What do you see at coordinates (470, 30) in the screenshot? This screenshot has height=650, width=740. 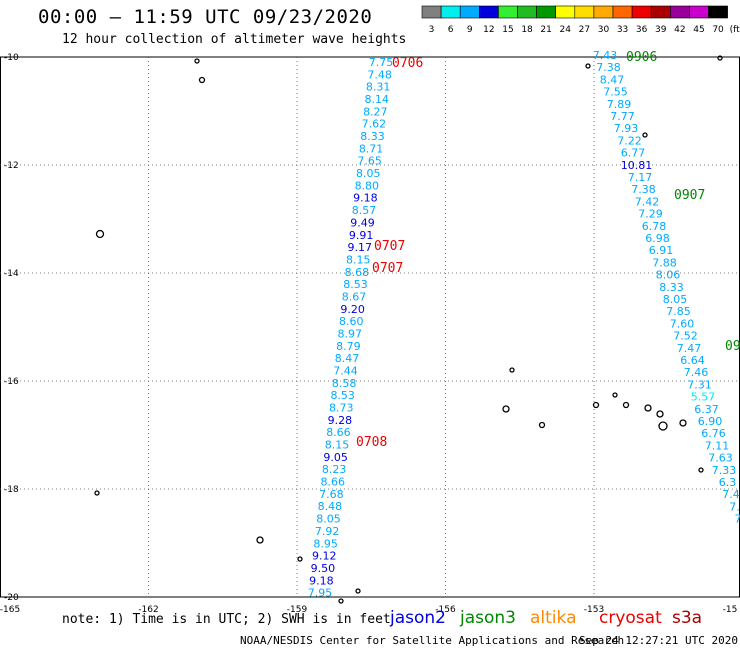 I see `colorbar-tick-label: 9` at bounding box center [470, 30].